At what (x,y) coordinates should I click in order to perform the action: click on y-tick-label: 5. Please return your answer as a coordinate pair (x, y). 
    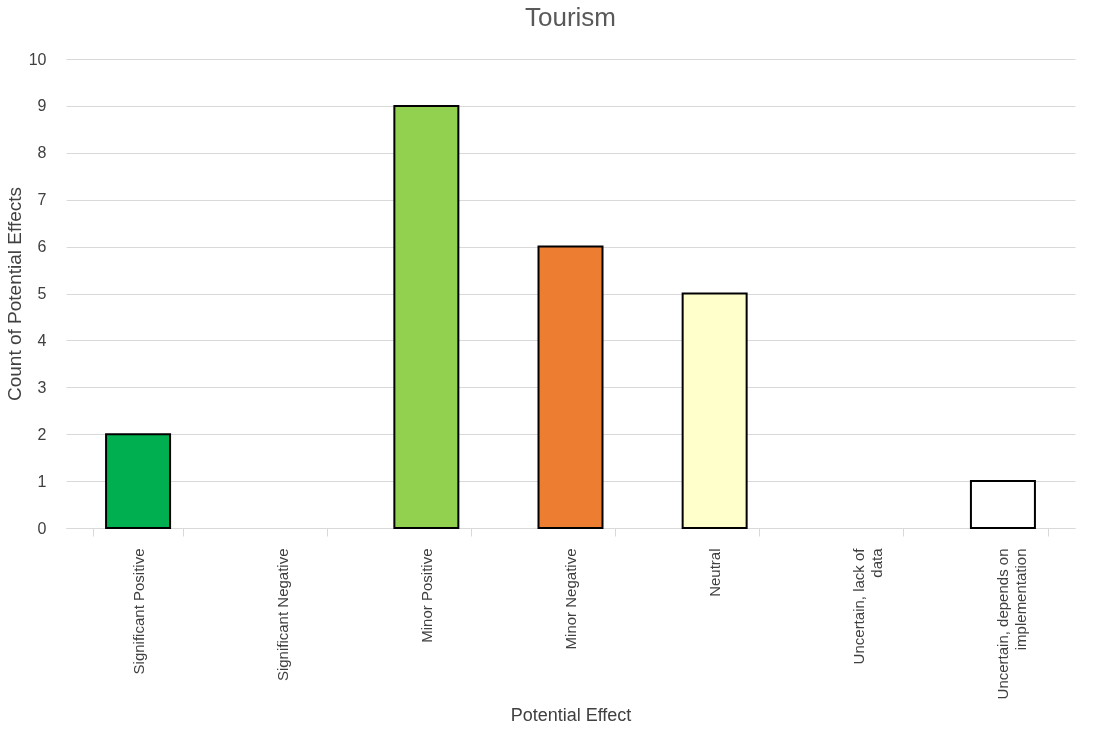
    Looking at the image, I should click on (42, 293).